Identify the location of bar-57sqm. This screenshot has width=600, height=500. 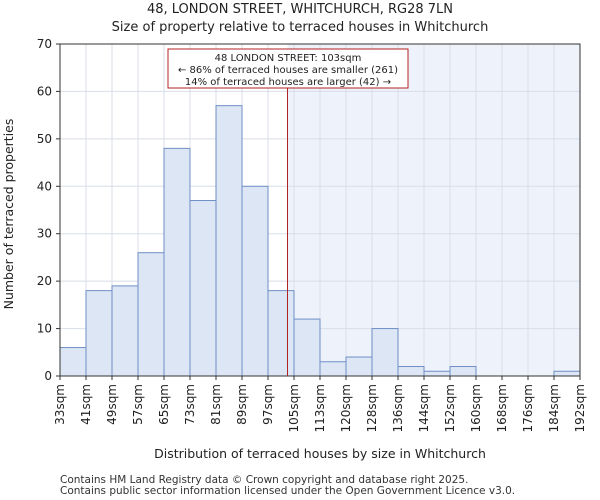
(151, 314).